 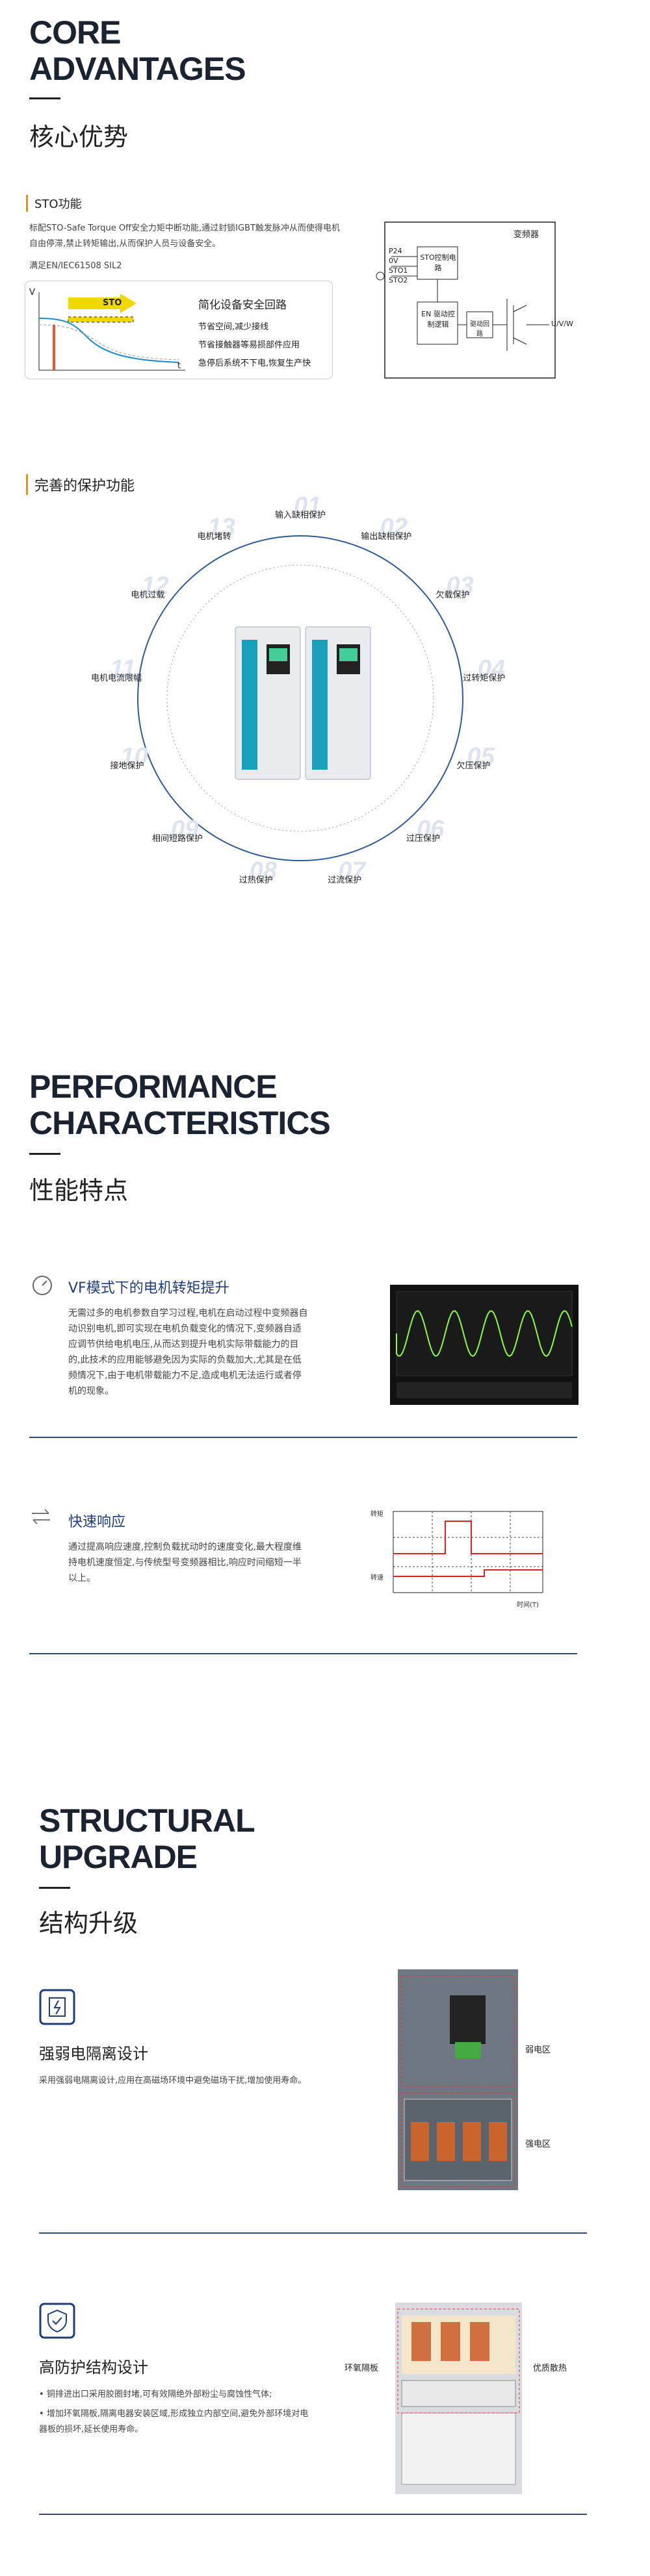 What do you see at coordinates (538, 2144) in the screenshot?
I see `label: 强电区` at bounding box center [538, 2144].